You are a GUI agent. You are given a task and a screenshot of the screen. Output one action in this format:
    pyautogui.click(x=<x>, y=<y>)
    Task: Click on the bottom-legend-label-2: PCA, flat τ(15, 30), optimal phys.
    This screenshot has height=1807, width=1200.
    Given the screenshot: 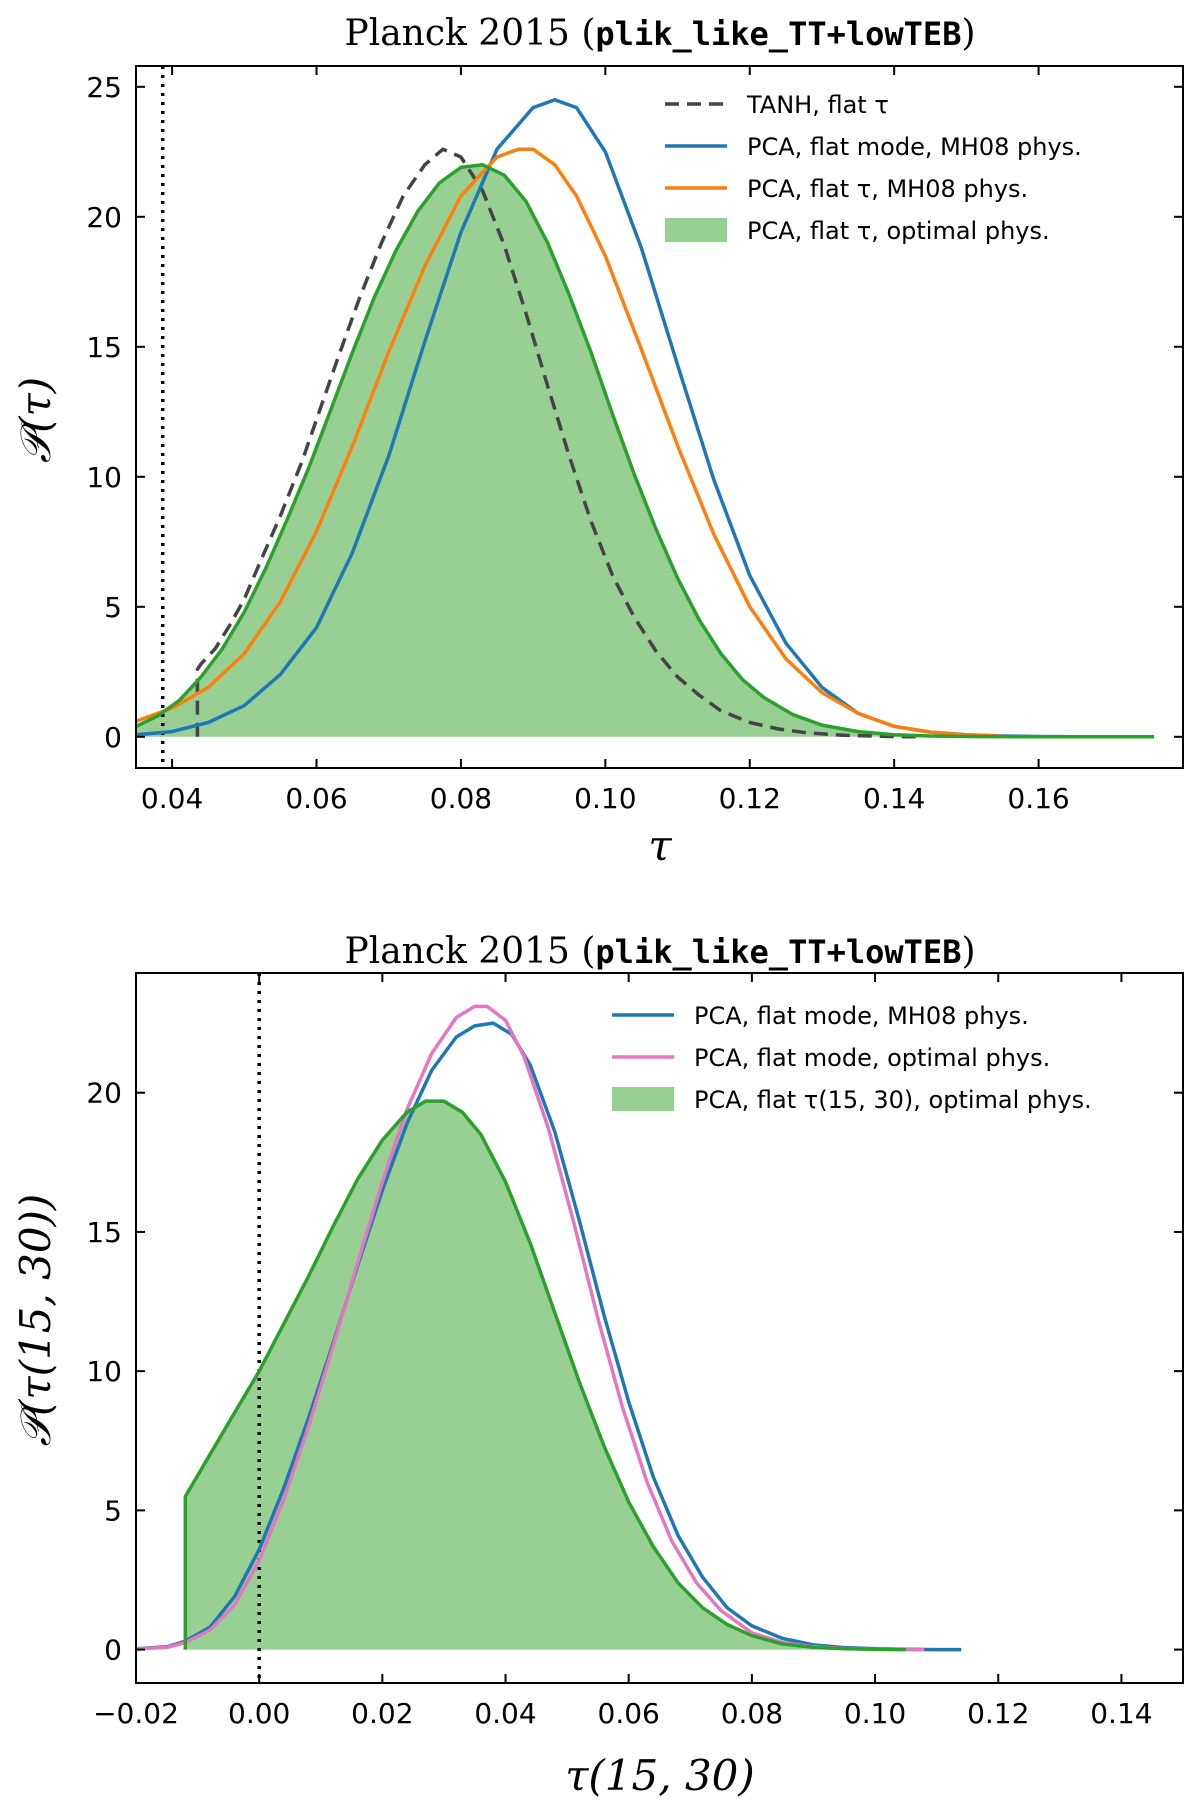 What is the action you would take?
    pyautogui.click(x=893, y=1100)
    